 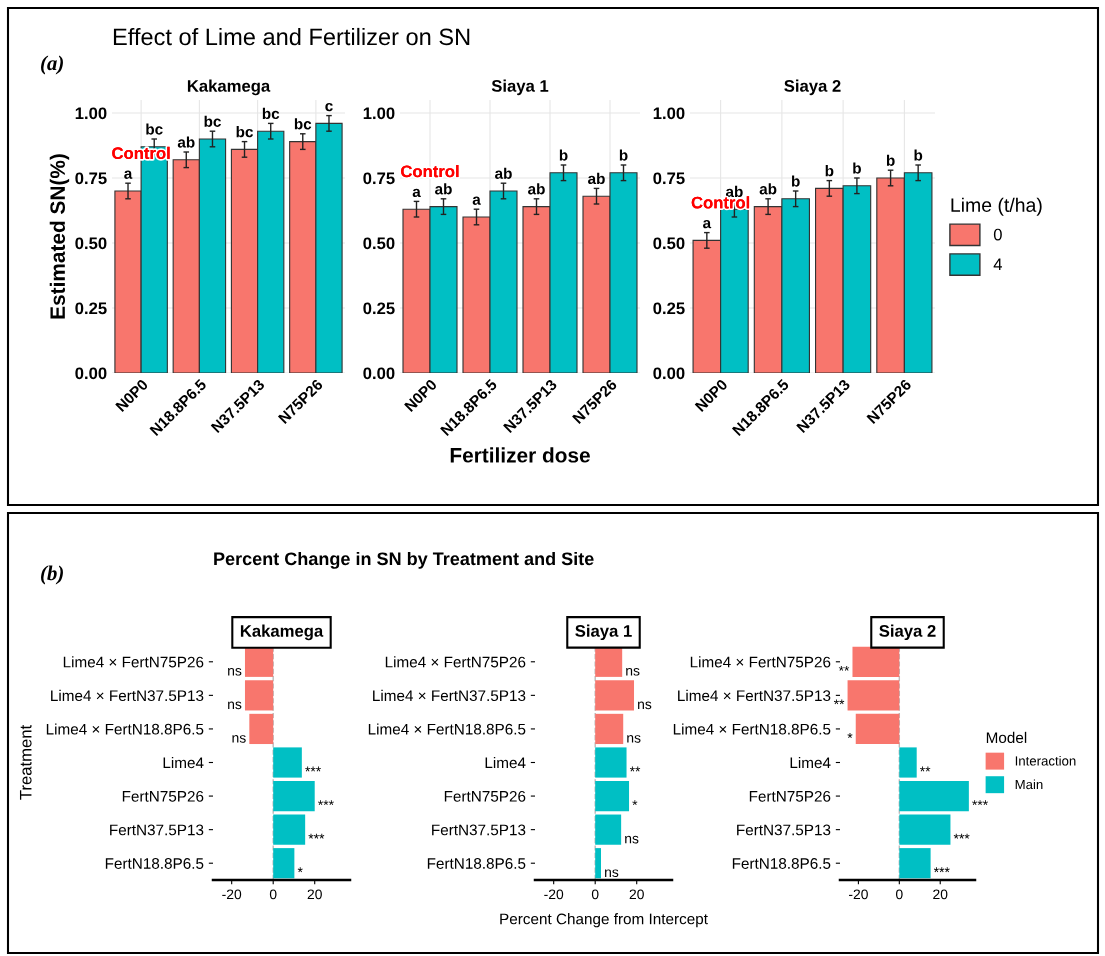 What do you see at coordinates (998, 264) in the screenshot?
I see `legend-label: 4` at bounding box center [998, 264].